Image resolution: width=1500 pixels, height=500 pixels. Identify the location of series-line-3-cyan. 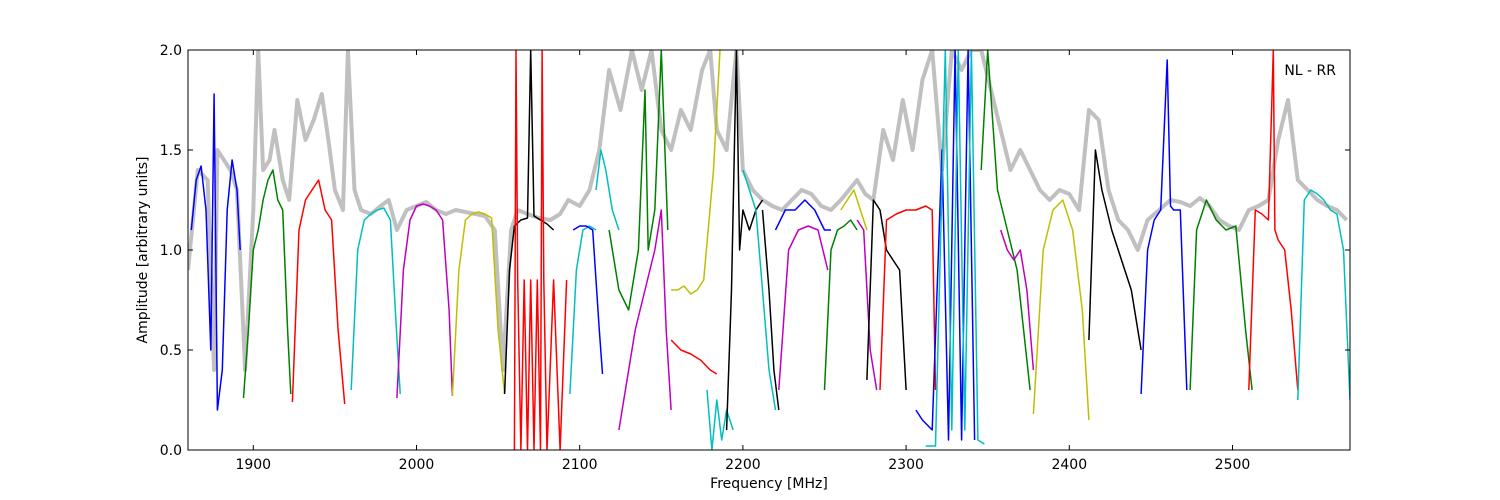
(375, 301).